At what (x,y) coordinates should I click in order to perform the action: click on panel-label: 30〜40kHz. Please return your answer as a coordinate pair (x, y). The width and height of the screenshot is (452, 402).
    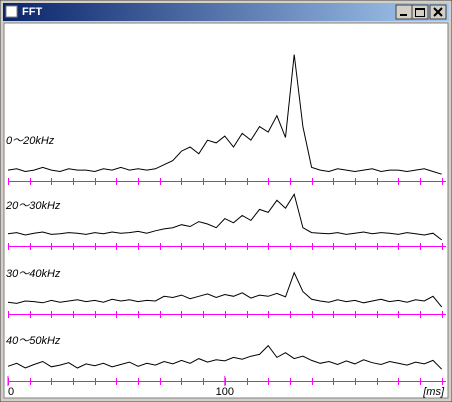
    Looking at the image, I should click on (33, 274).